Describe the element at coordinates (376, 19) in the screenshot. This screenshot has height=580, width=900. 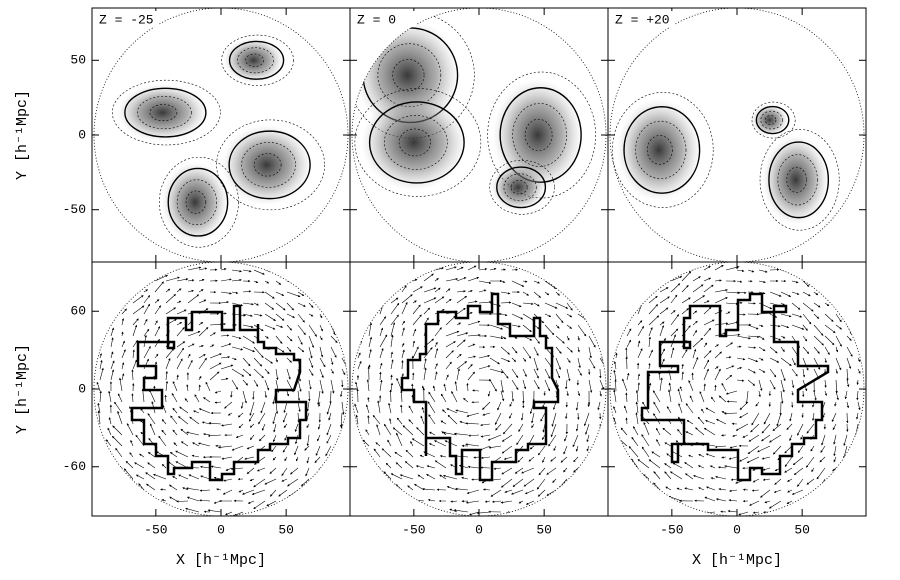
I see `panel-label: Z = 0` at that location.